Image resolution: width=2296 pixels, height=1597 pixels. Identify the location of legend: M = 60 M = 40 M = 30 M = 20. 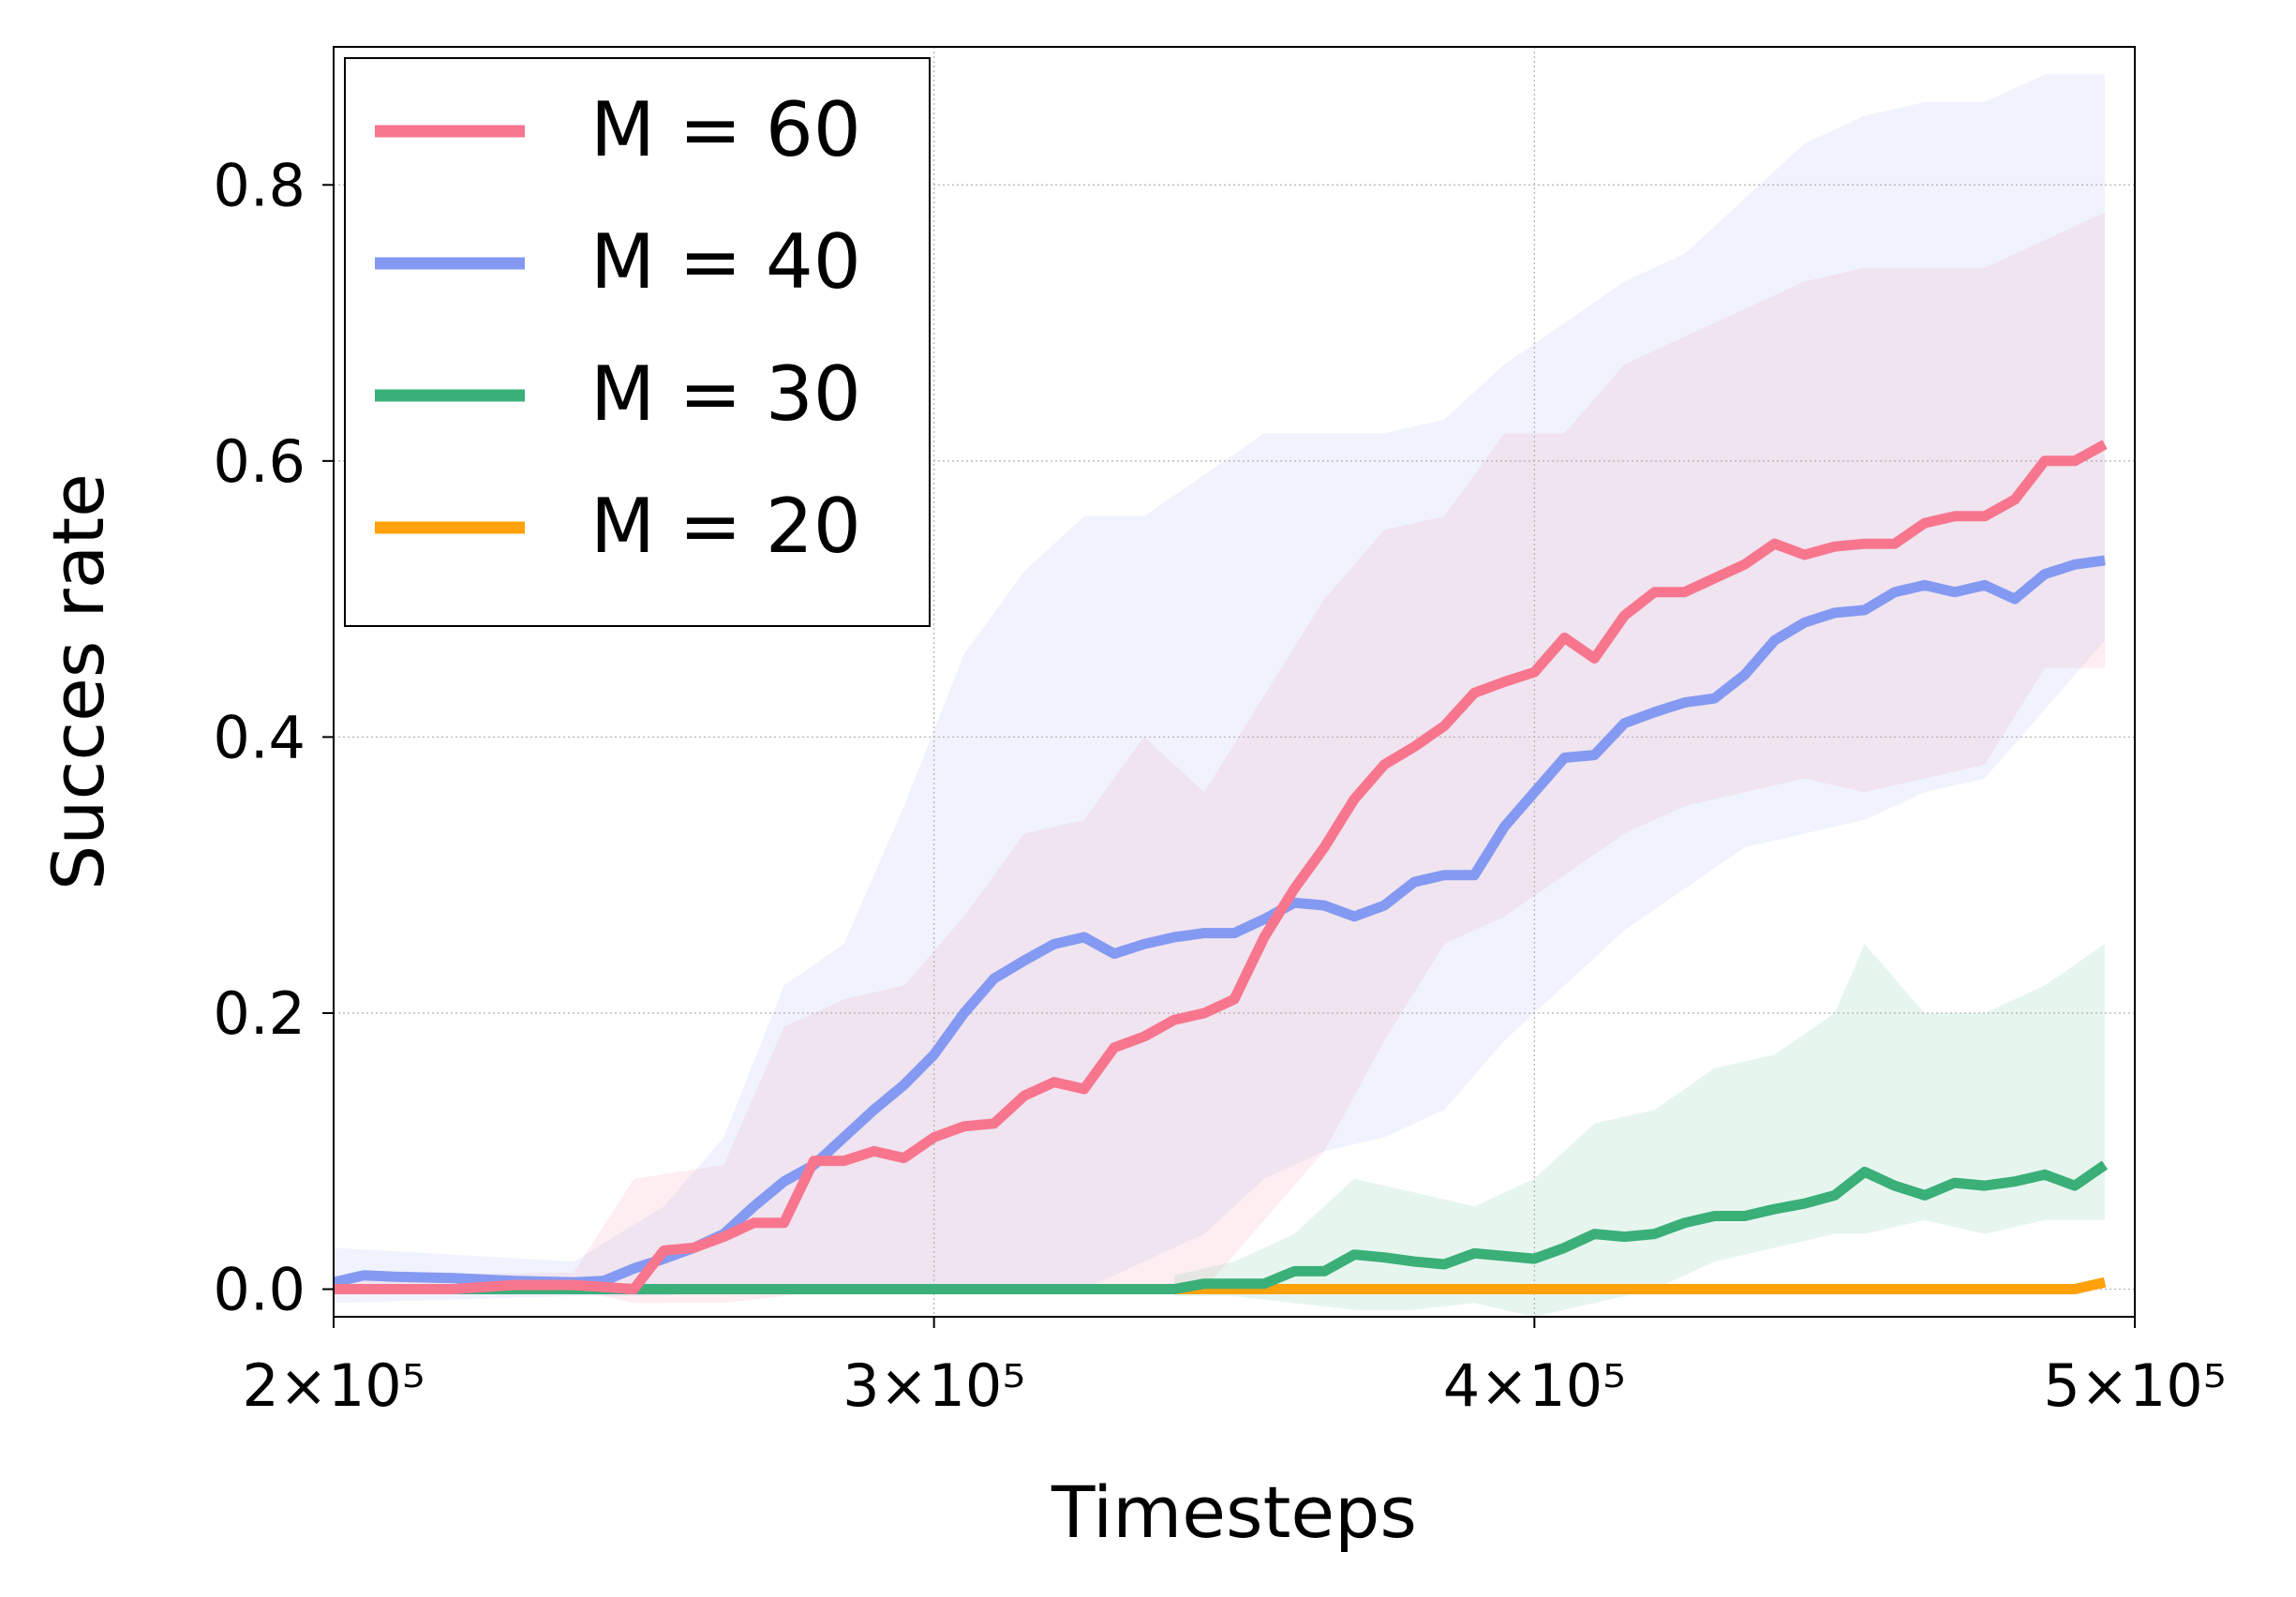
(637, 342).